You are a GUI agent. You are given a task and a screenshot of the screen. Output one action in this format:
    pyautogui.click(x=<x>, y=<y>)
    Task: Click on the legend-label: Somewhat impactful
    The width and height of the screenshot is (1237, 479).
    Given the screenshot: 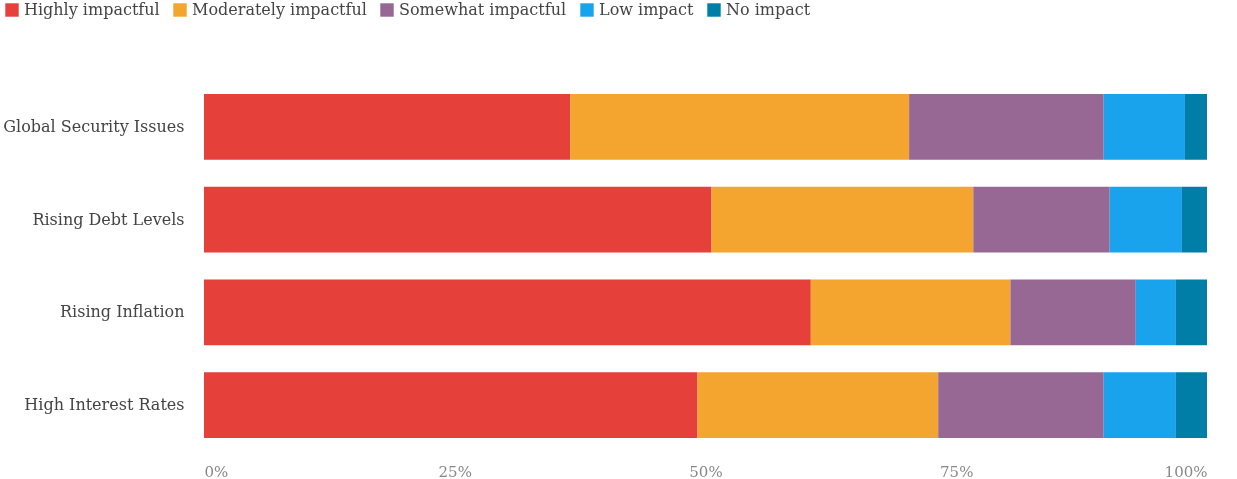 What is the action you would take?
    pyautogui.click(x=483, y=9)
    